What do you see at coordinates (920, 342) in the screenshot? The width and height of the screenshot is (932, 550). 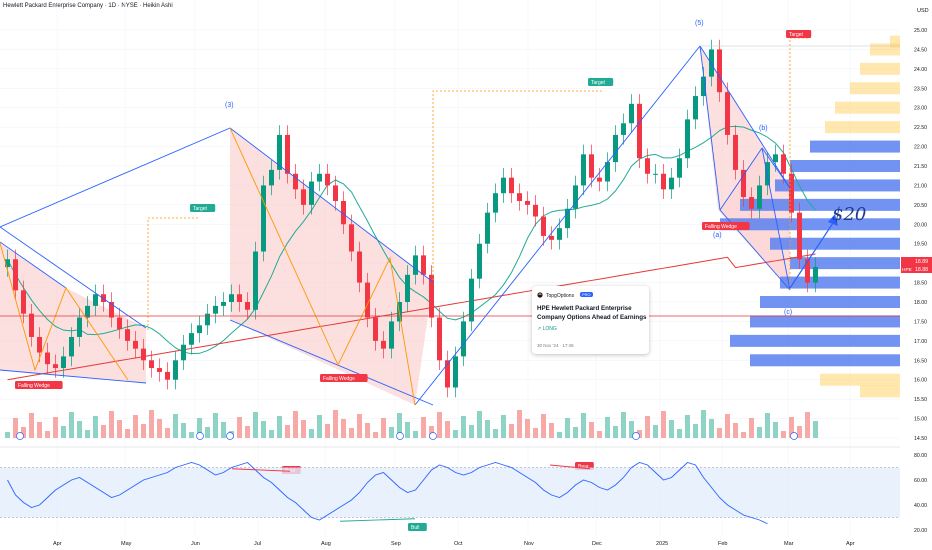 I see `y-axis-tick: 17.00` at bounding box center [920, 342].